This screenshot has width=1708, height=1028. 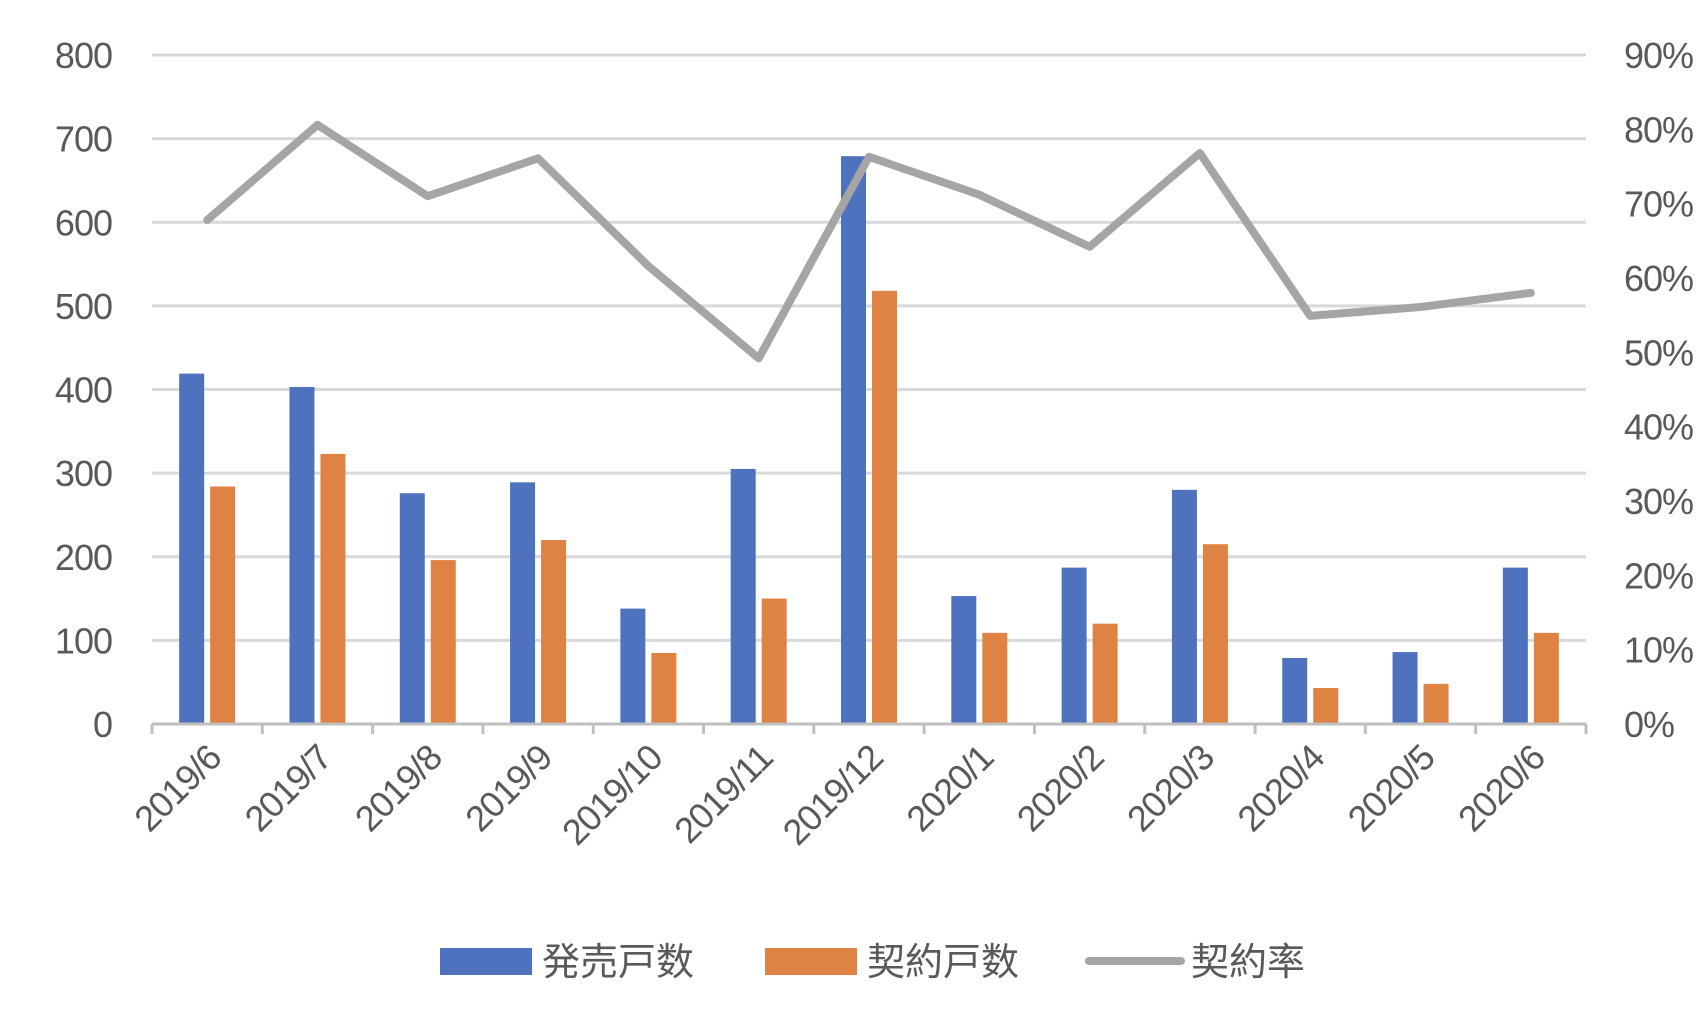 What do you see at coordinates (1658, 204) in the screenshot?
I see `y-right-tick-label: 70%` at bounding box center [1658, 204].